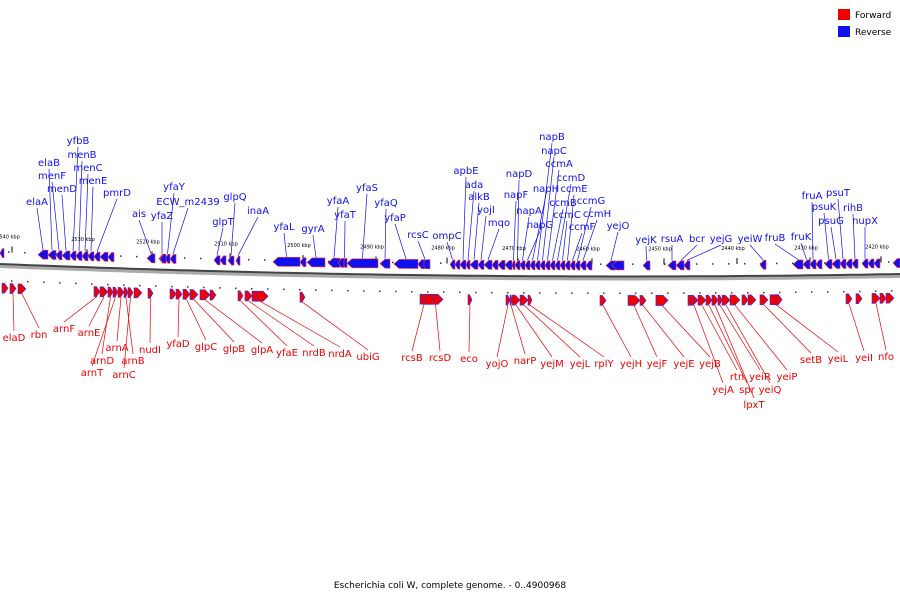 This screenshot has height=600, width=900. What do you see at coordinates (447, 250) in the screenshot?
I see `reverse-gene-ompc: ompC` at bounding box center [447, 250].